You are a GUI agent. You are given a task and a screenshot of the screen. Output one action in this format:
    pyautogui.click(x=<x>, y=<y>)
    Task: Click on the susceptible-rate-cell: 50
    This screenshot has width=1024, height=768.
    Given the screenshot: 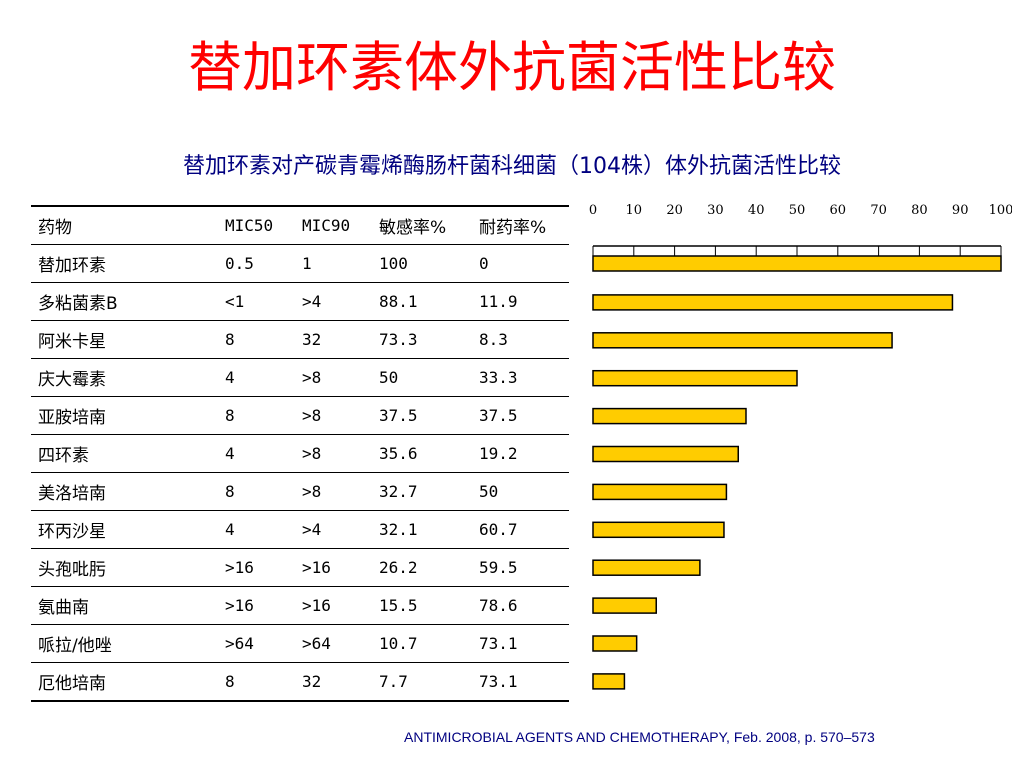 What is the action you would take?
    pyautogui.click(x=422, y=377)
    